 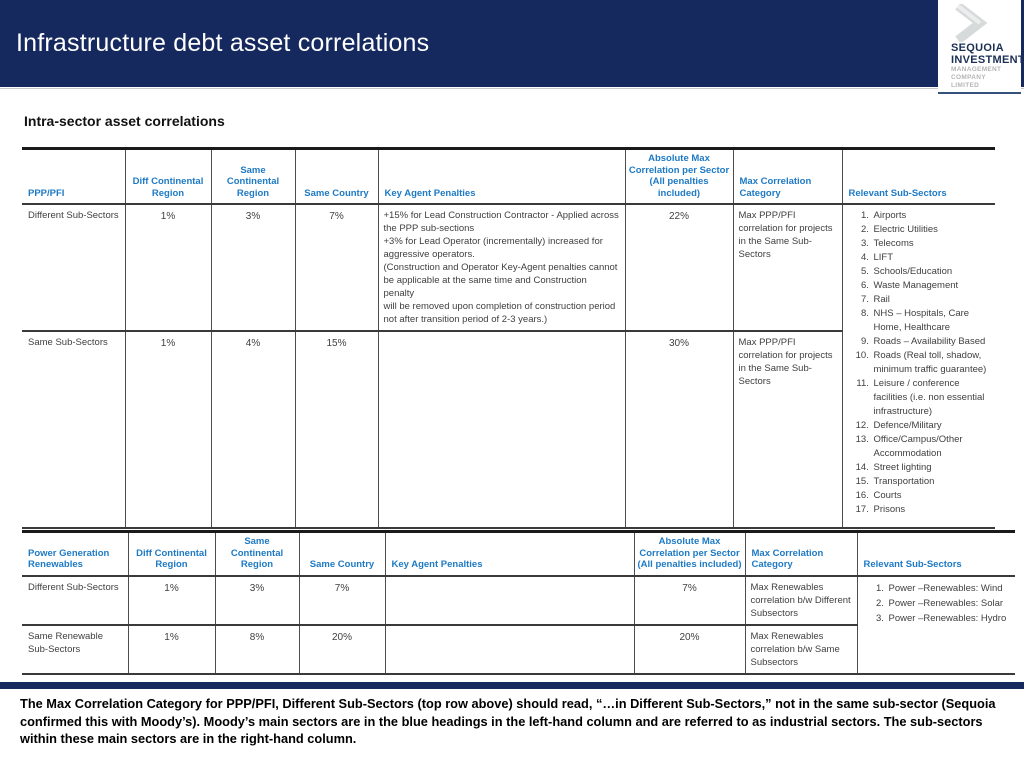 I want to click on logo-sub-line2: COMPANY, so click(x=968, y=77).